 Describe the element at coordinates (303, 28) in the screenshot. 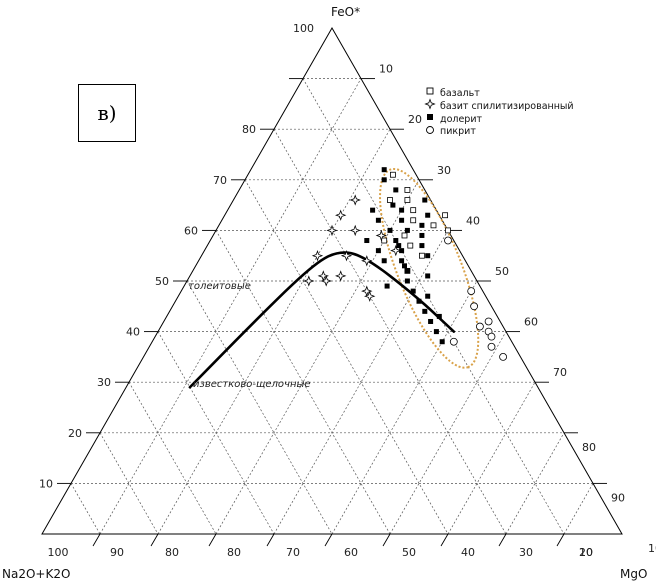

I see `tick-label-feo: 100` at that location.